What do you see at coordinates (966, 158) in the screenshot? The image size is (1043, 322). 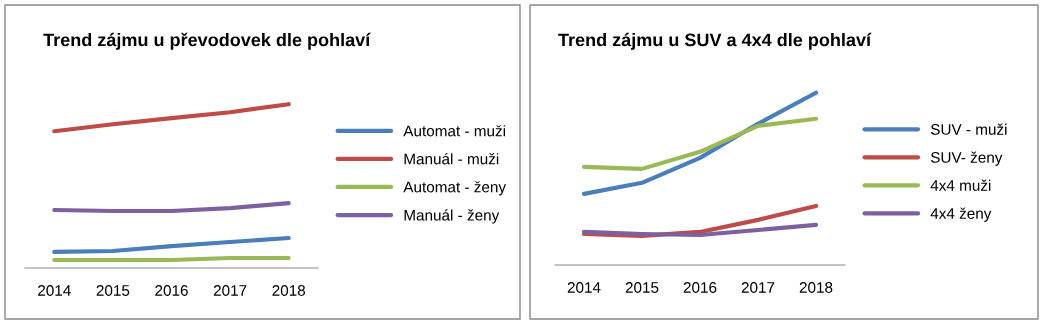 I see `legend-label: SUV- ženy` at bounding box center [966, 158].